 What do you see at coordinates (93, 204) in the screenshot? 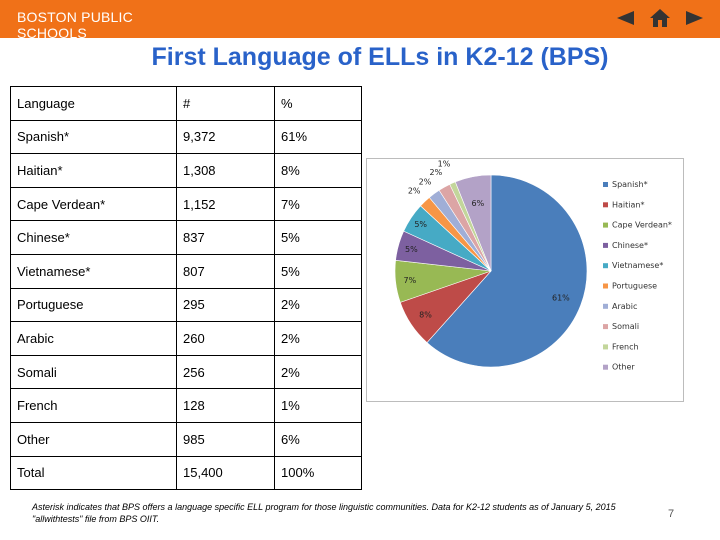
I see `table-cell: Cape Verdean*` at bounding box center [93, 204].